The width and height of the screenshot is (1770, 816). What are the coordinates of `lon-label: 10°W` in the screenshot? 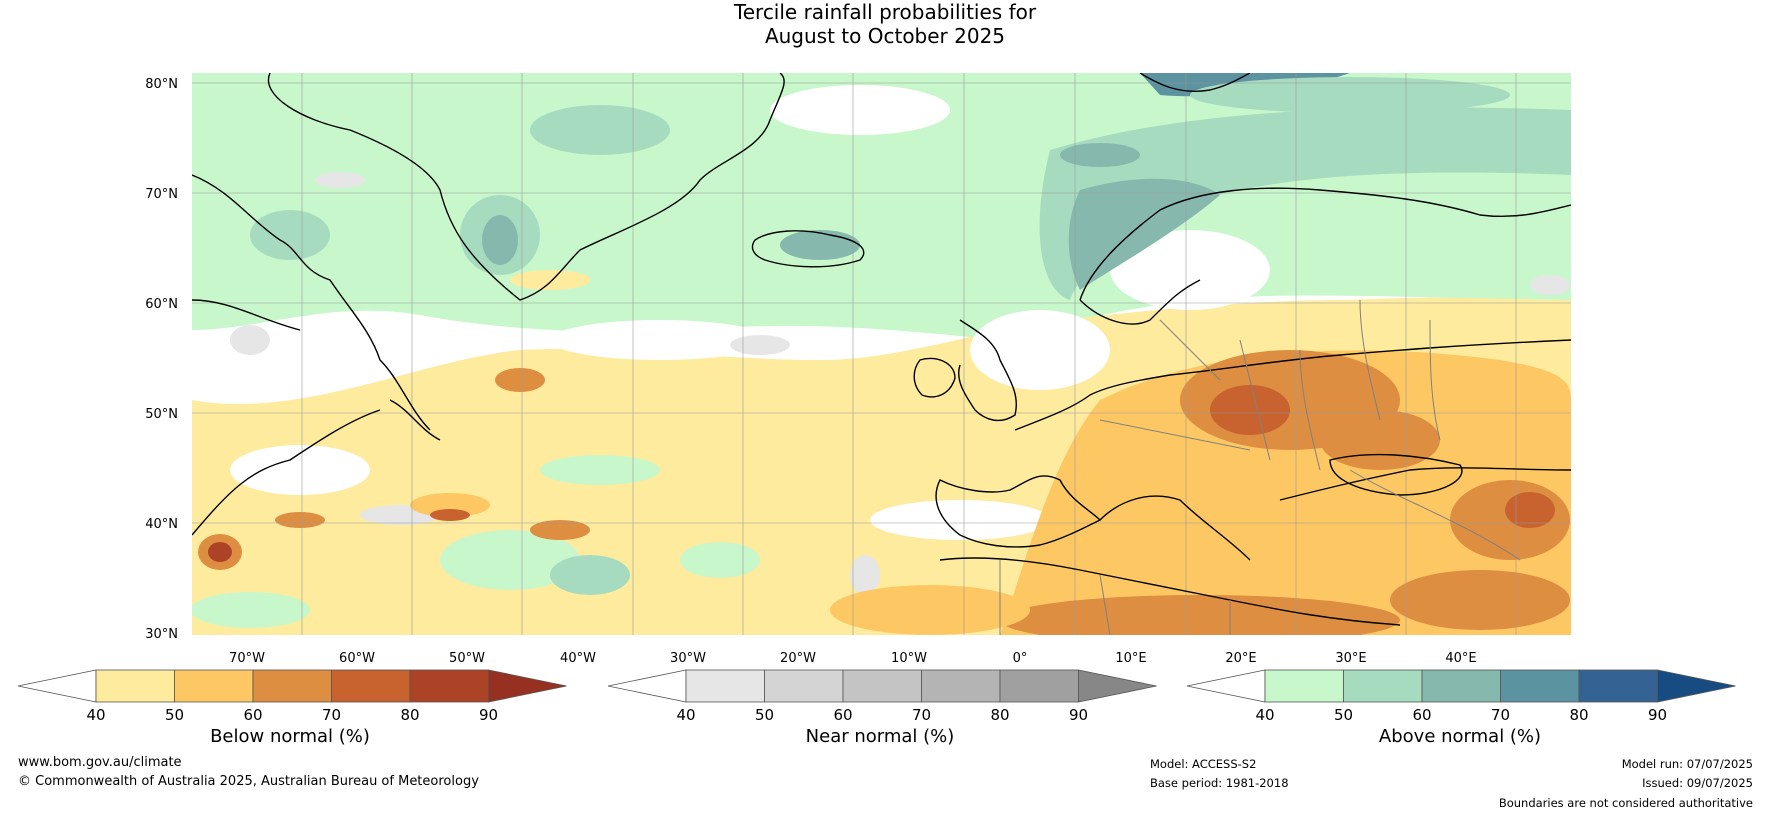 It's located at (909, 658).